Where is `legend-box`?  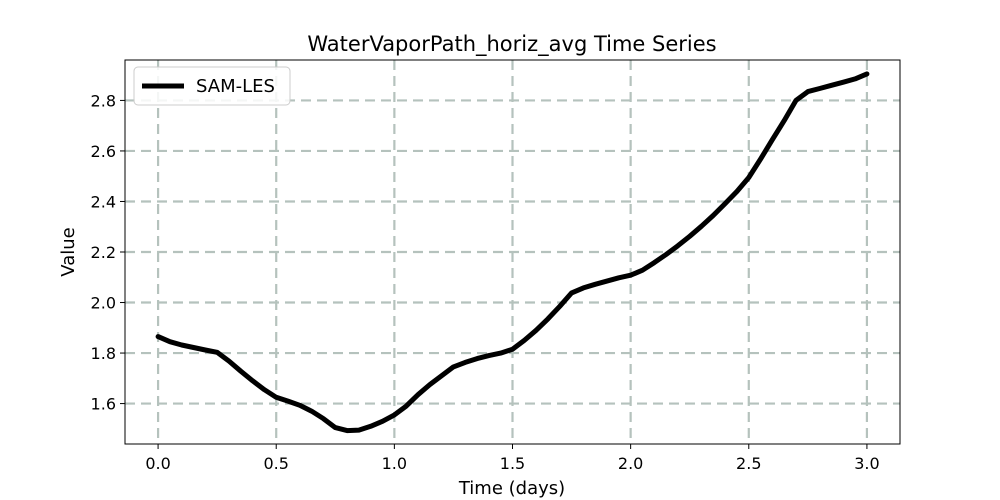
legend-box is located at coordinates (212, 86).